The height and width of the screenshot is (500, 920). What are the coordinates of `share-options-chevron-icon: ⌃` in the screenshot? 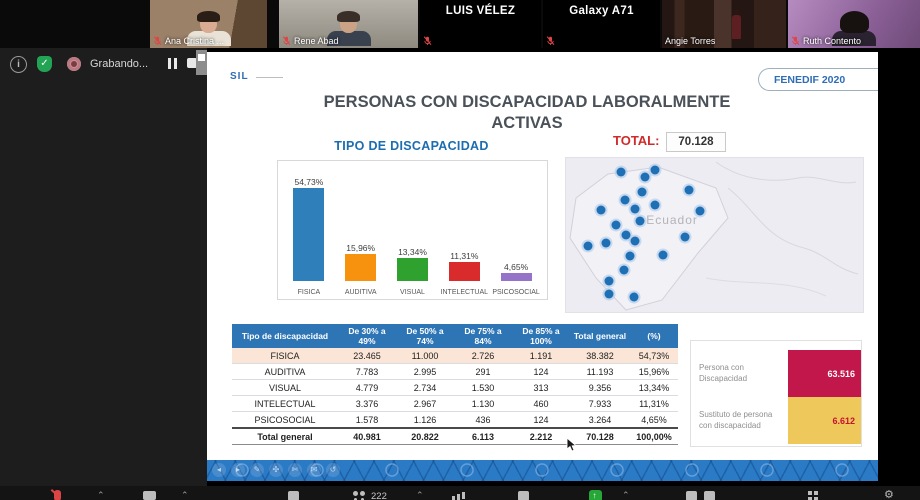 It's located at (626, 495).